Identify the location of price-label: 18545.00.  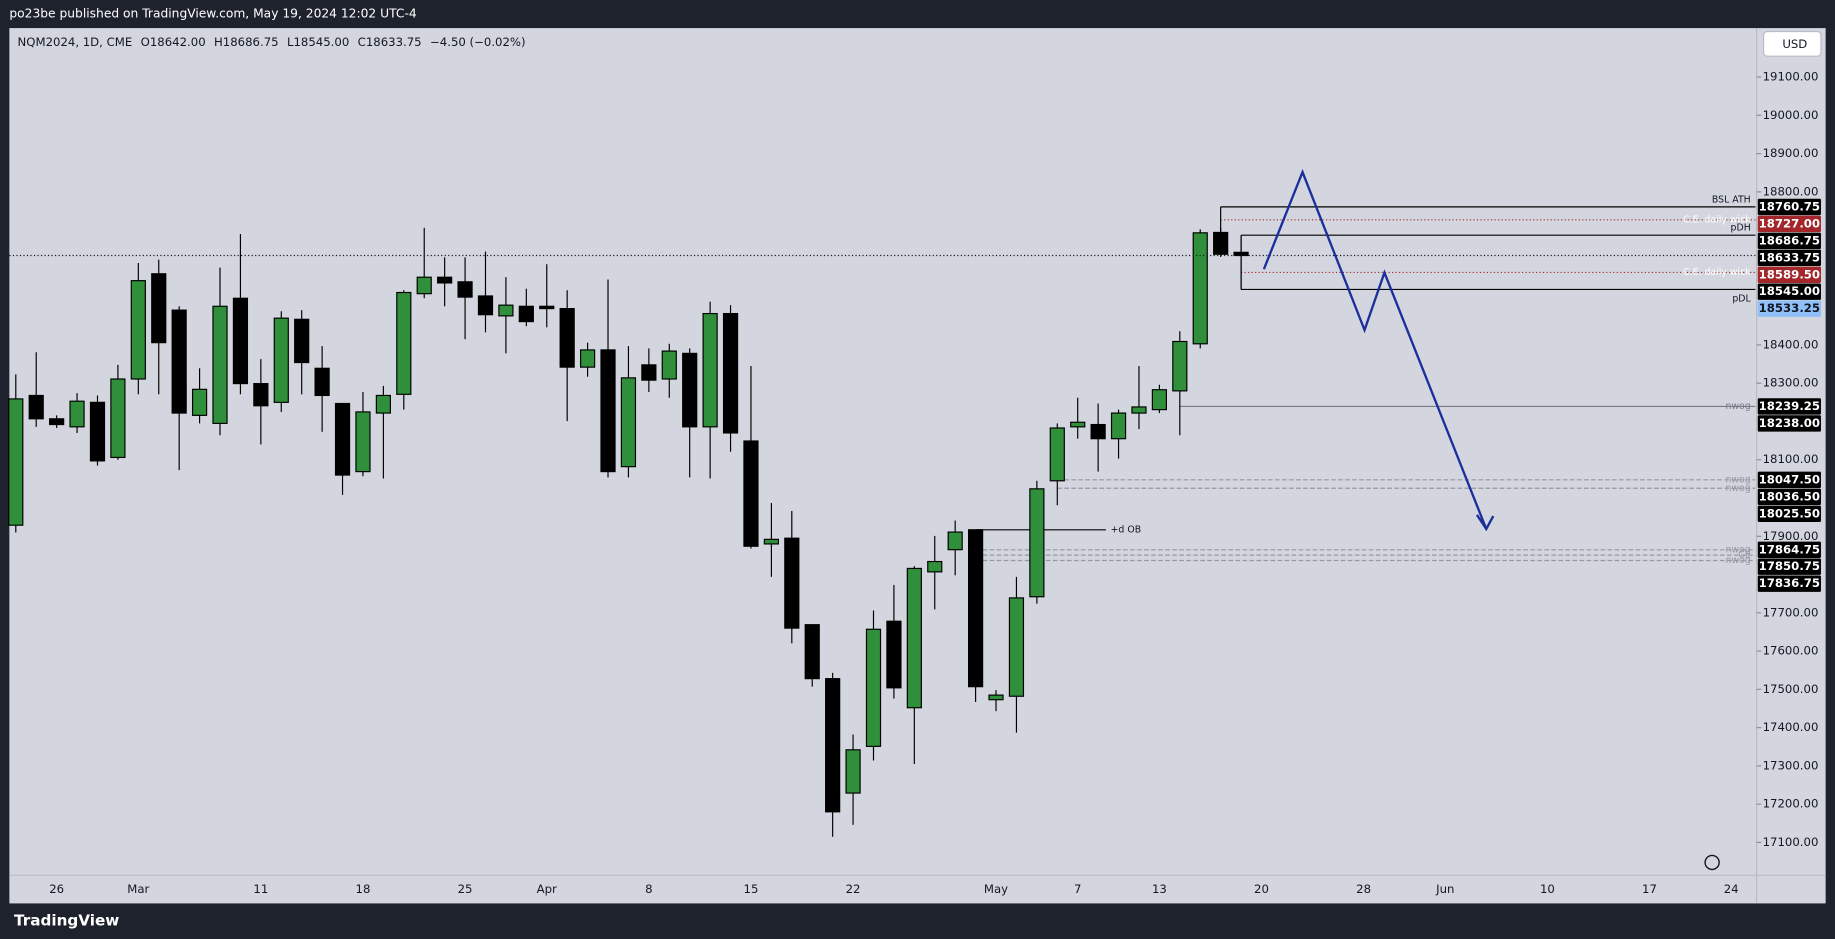
(1789, 291).